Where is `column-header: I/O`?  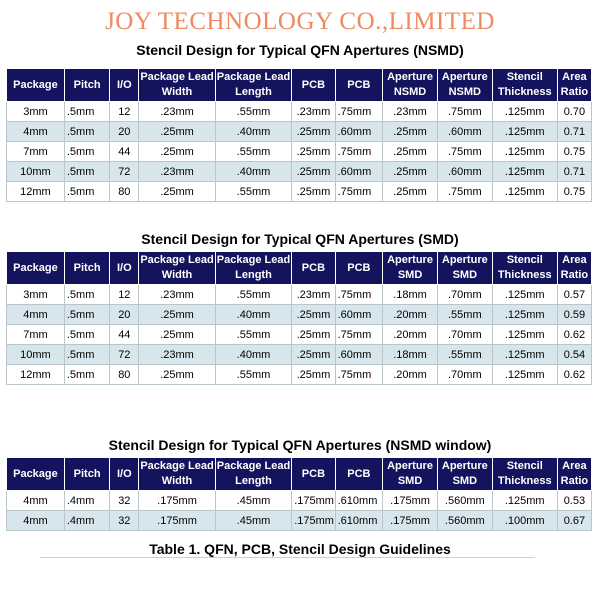
column-header: I/O is located at coordinates (124, 85).